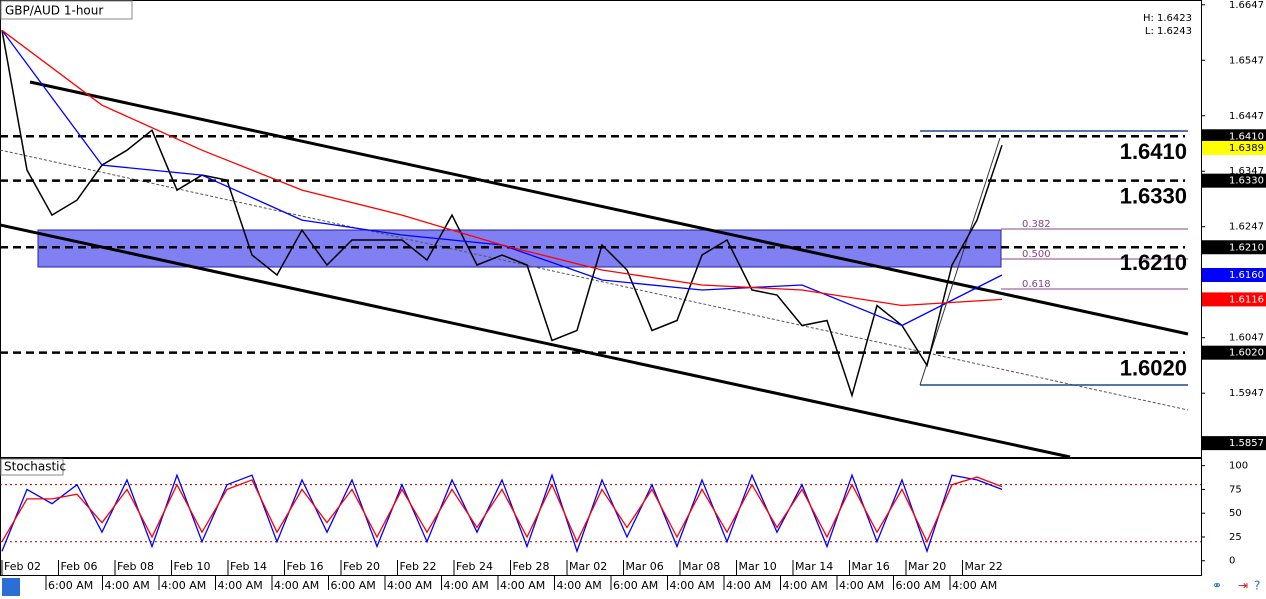 This screenshot has width=1266, height=599. I want to click on x-tick-label: Mar 20, so click(927, 566).